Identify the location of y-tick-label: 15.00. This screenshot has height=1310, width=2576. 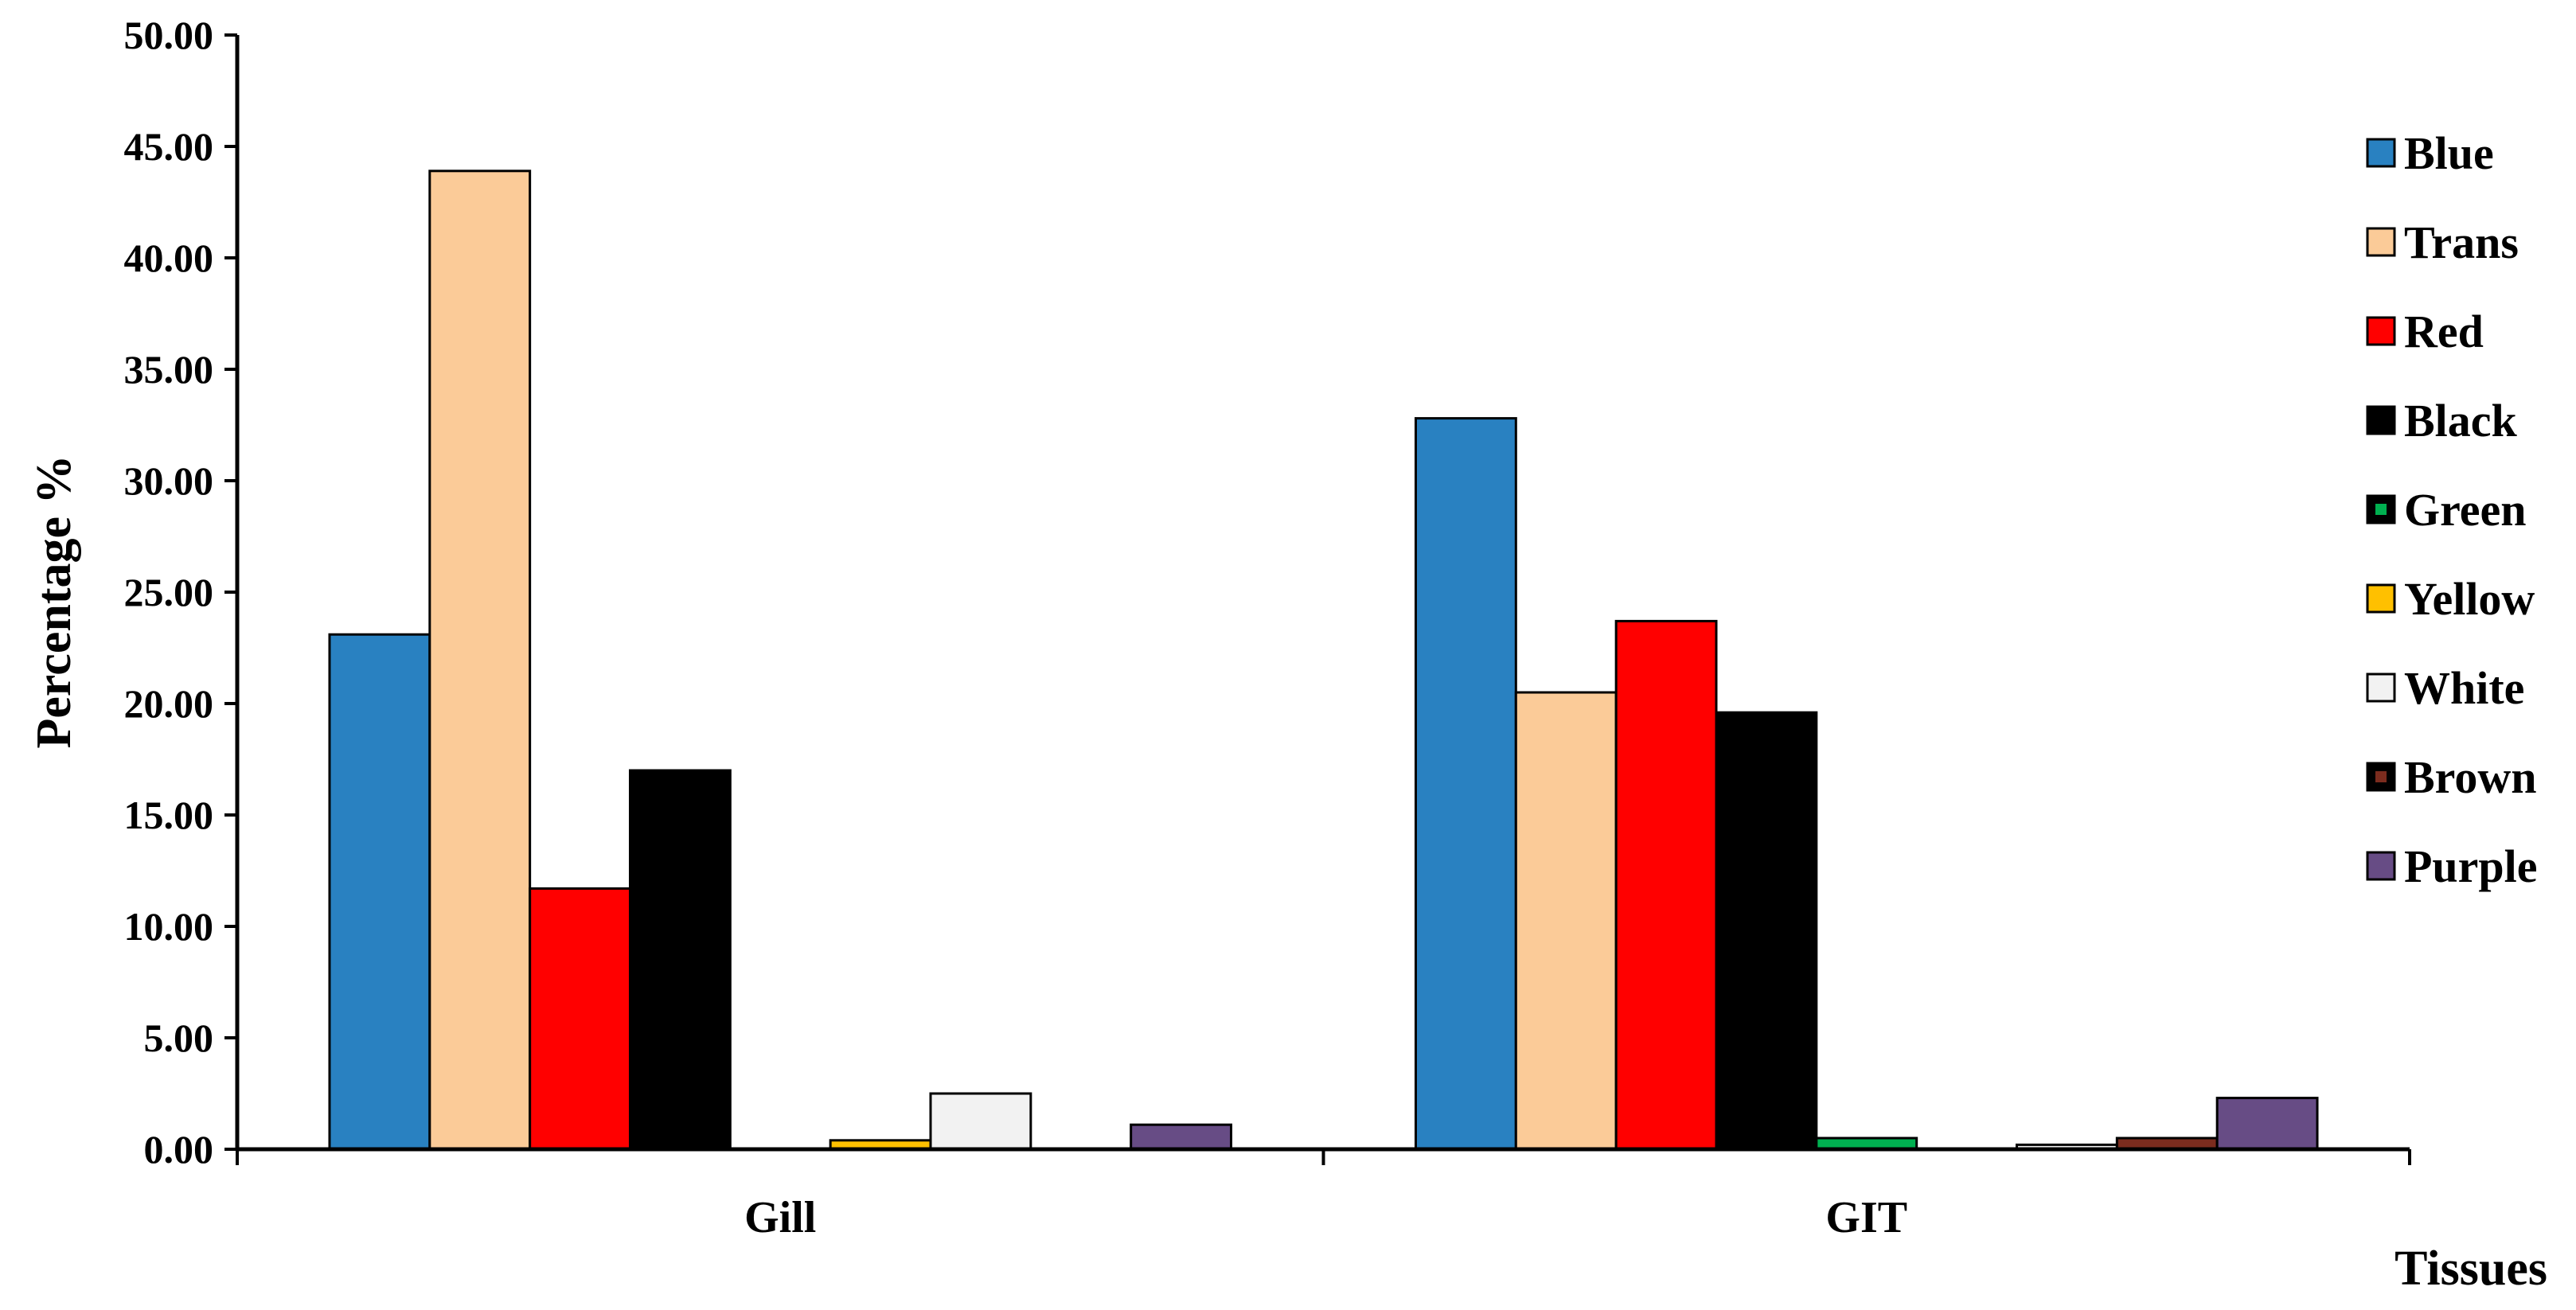
(169, 815).